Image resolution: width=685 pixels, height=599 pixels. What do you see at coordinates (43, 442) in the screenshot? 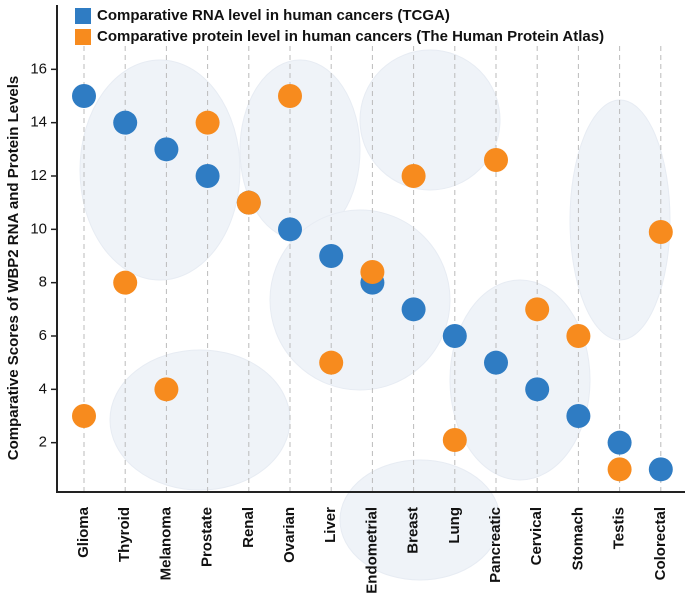
I see `y-tick-label: 2` at bounding box center [43, 442].